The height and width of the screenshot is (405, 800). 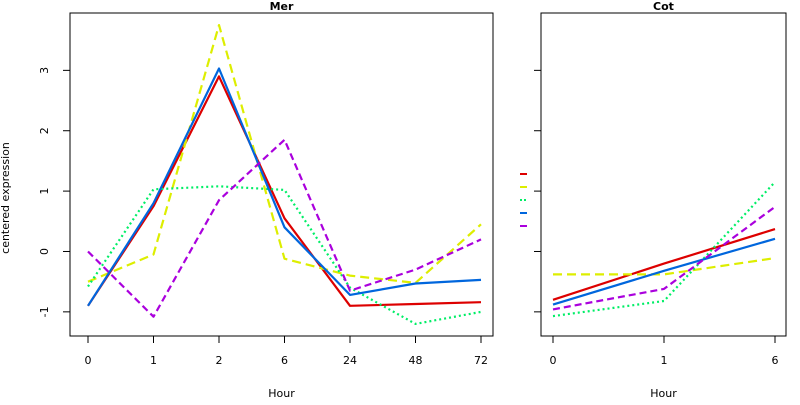 I want to click on x-tick-label: 2, so click(x=219, y=360).